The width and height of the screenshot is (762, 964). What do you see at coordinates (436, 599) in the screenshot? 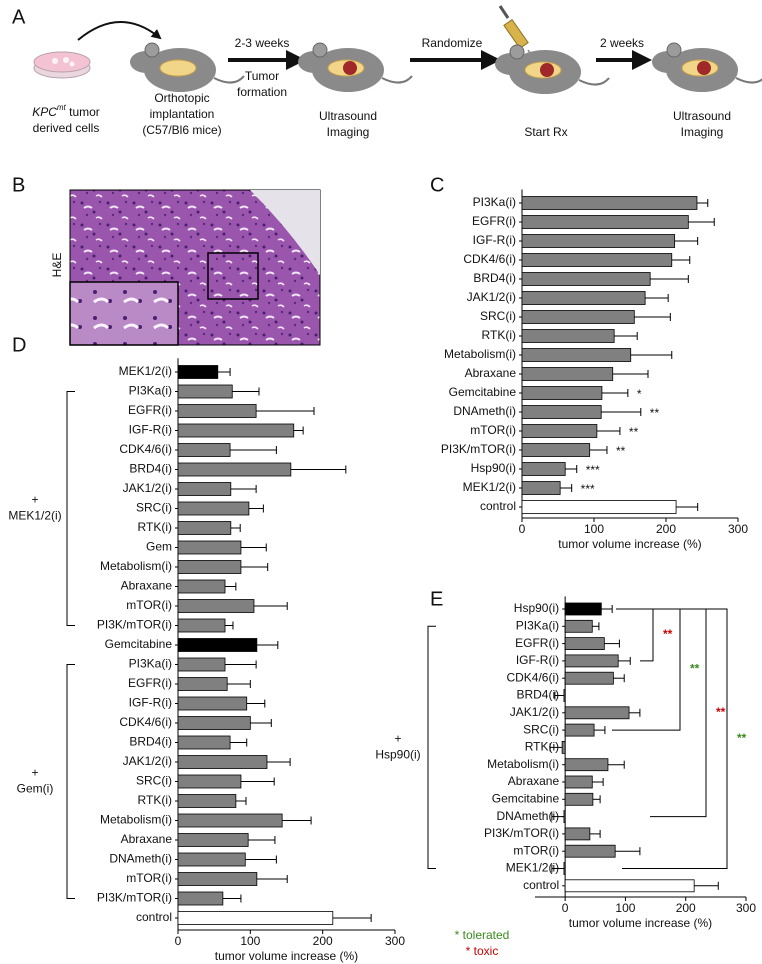
I see `panel-label: E` at bounding box center [436, 599].